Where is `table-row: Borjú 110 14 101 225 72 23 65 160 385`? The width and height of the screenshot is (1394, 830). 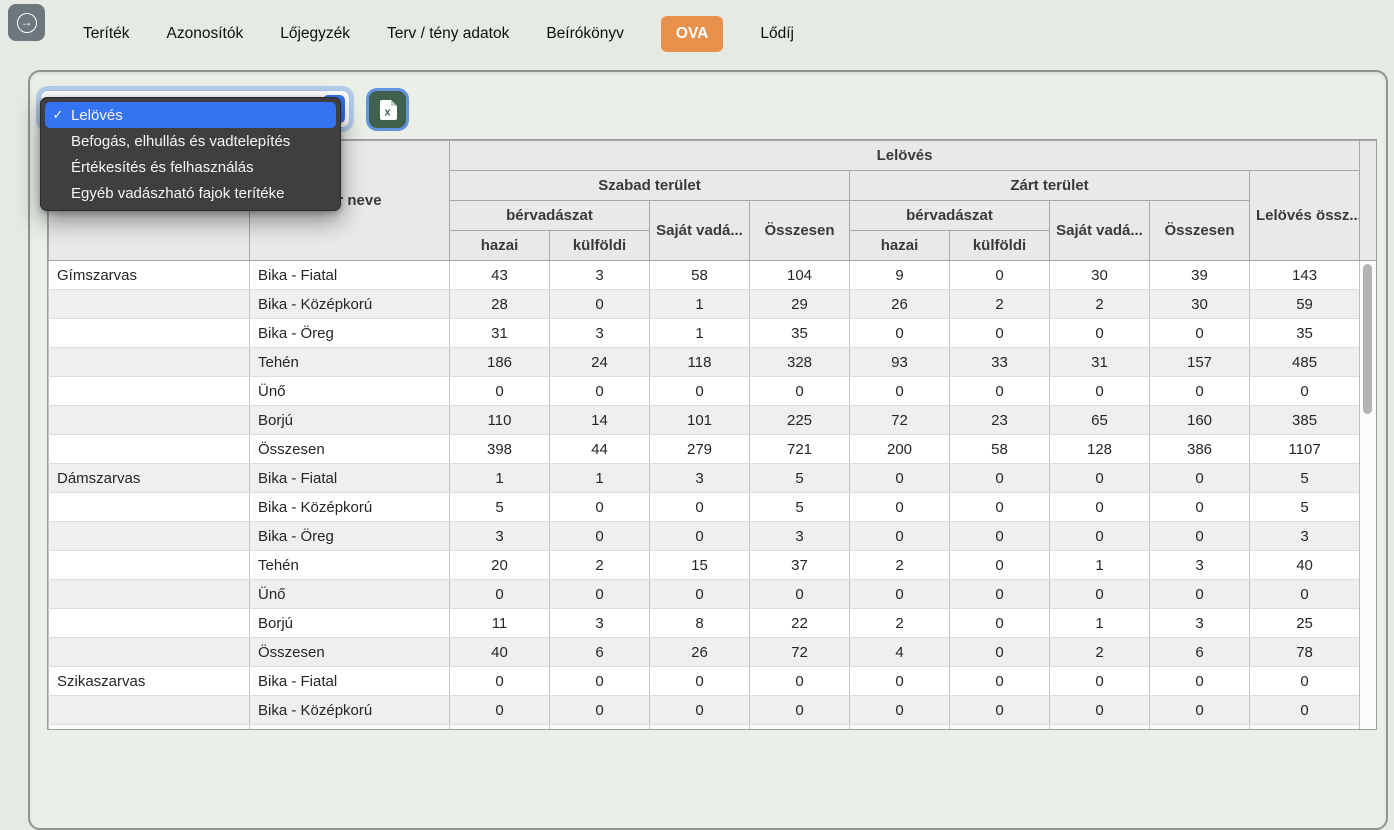 table-row: Borjú 110 14 101 225 72 23 65 160 385 is located at coordinates (712, 420).